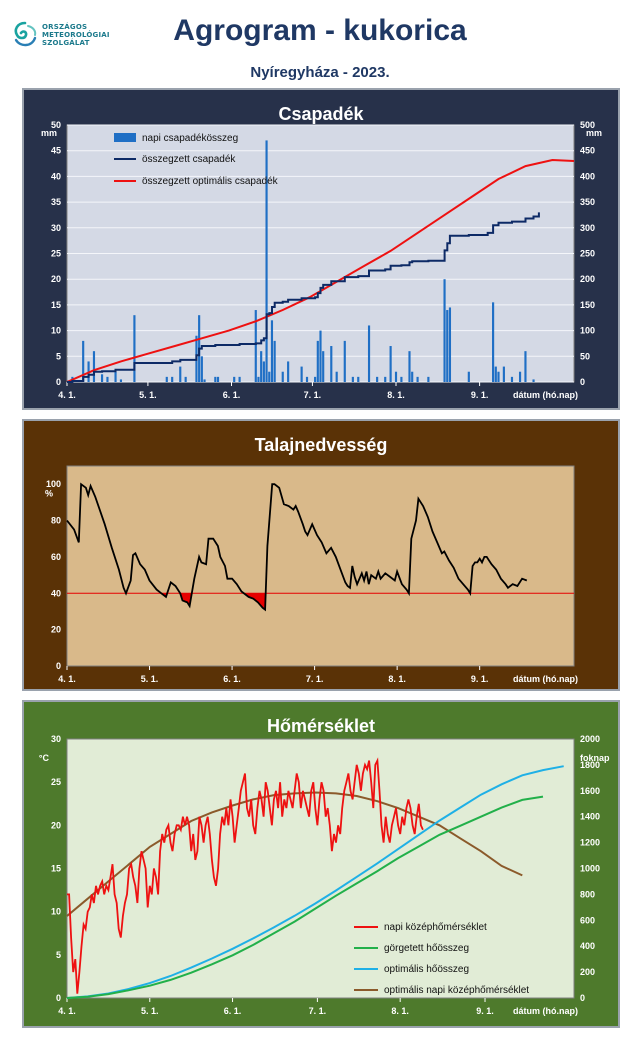 This screenshot has width=640, height=1048. What do you see at coordinates (485, 1011) in the screenshot?
I see `temp-xtick: 9. 1.` at bounding box center [485, 1011].